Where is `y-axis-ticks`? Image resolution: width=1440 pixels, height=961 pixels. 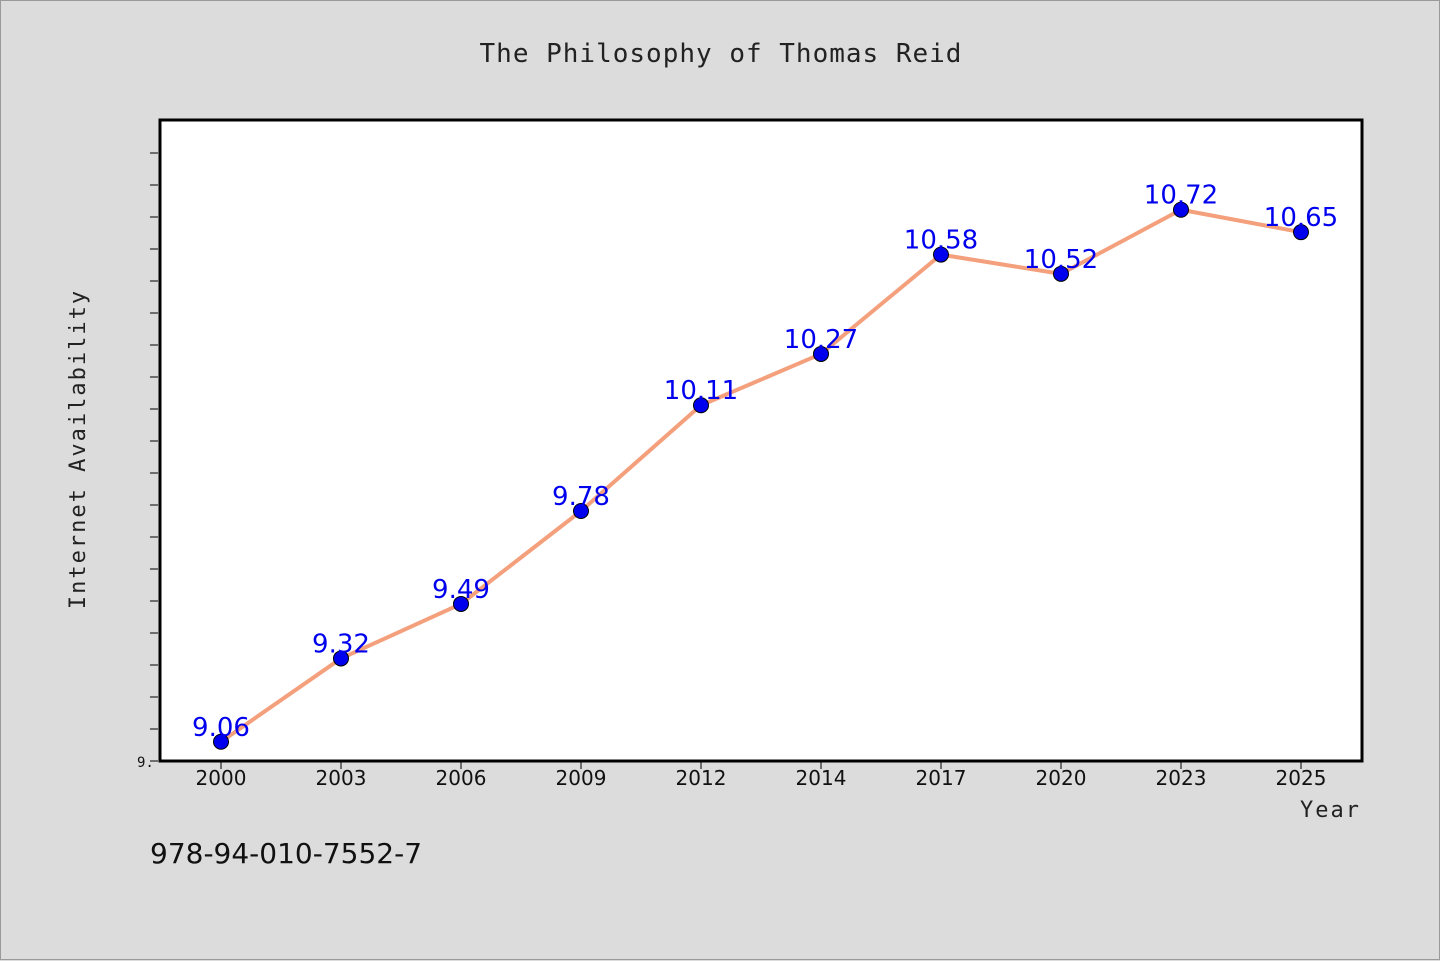
y-axis-ticks is located at coordinates (154, 457).